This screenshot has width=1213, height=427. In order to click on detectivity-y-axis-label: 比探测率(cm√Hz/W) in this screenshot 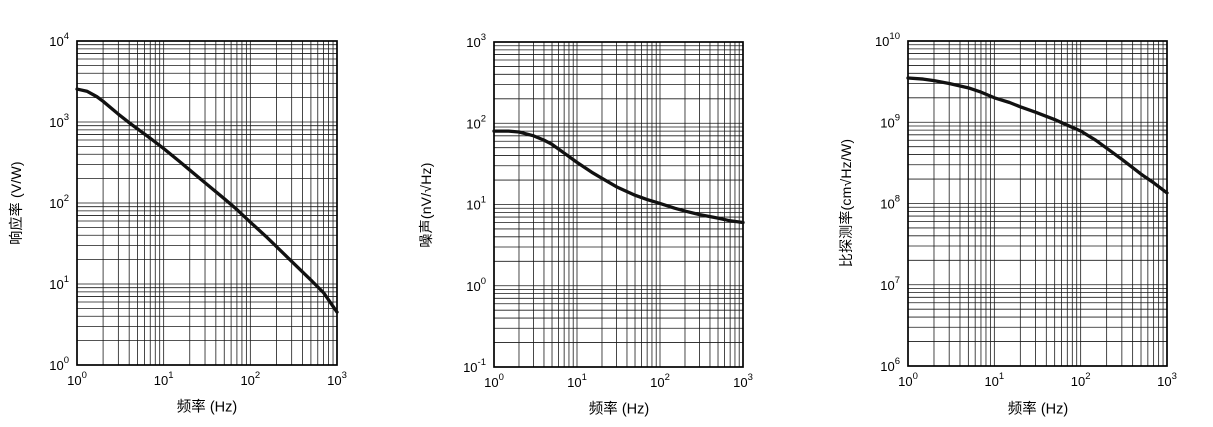, I will do `click(846, 203)`.